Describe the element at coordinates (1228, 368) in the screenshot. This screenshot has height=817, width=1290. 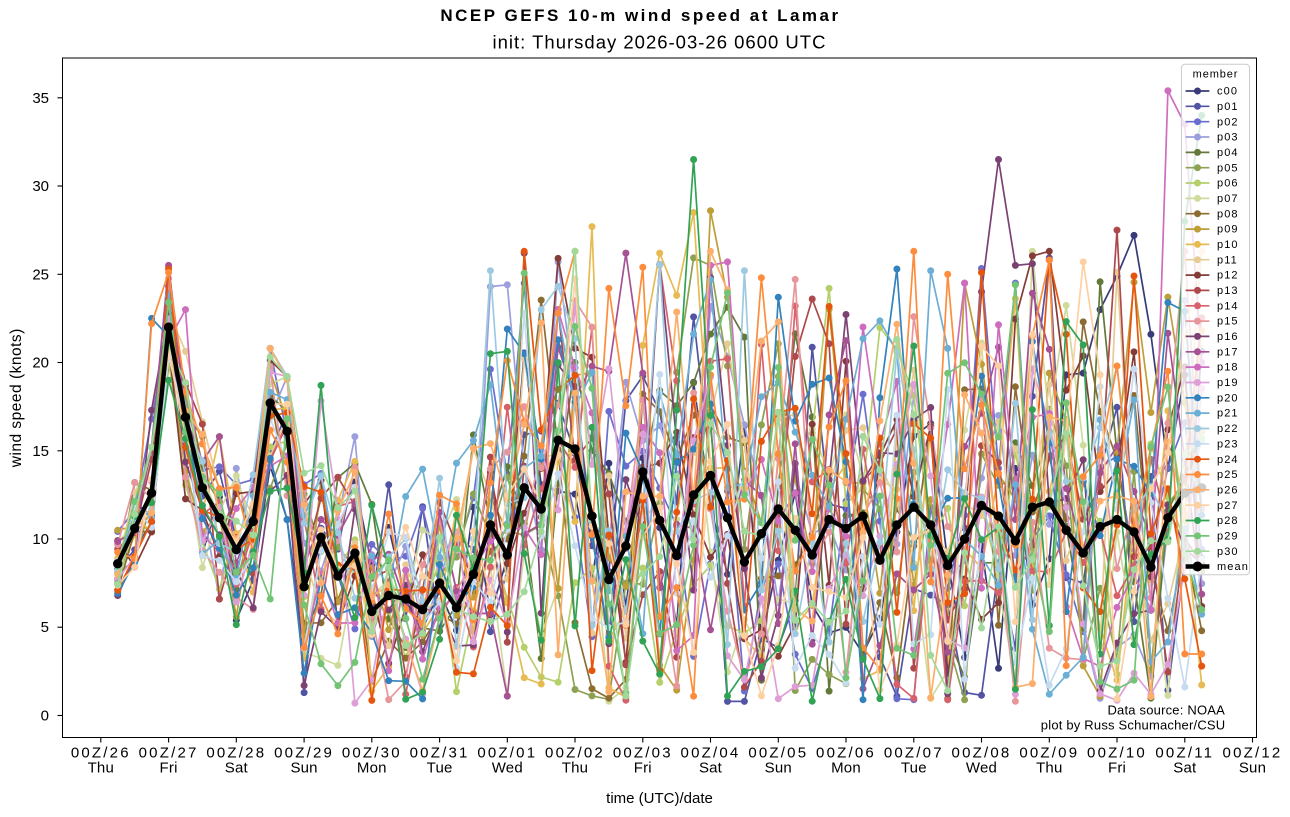
I see `svg-text: p18` at that location.